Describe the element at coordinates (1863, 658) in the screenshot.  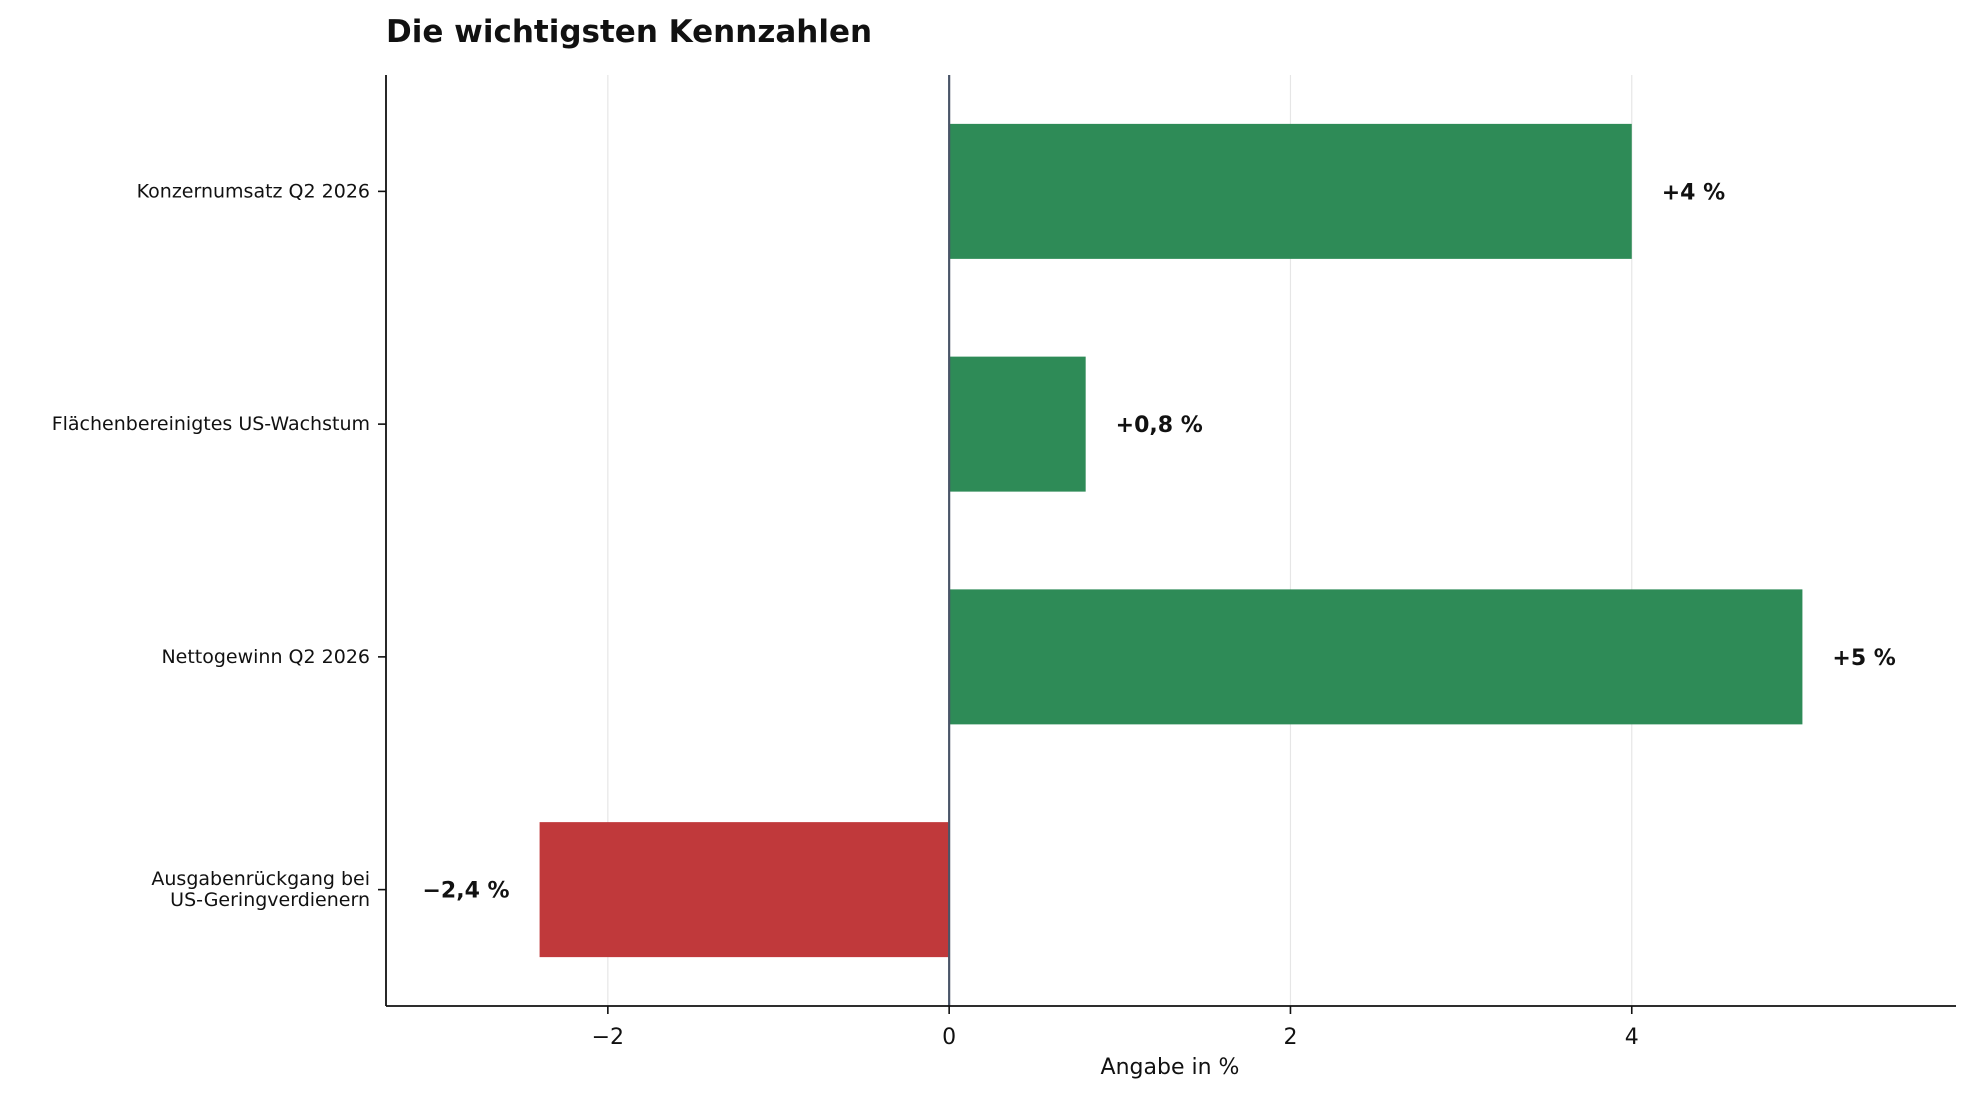
I see `data-label: +5 %` at that location.